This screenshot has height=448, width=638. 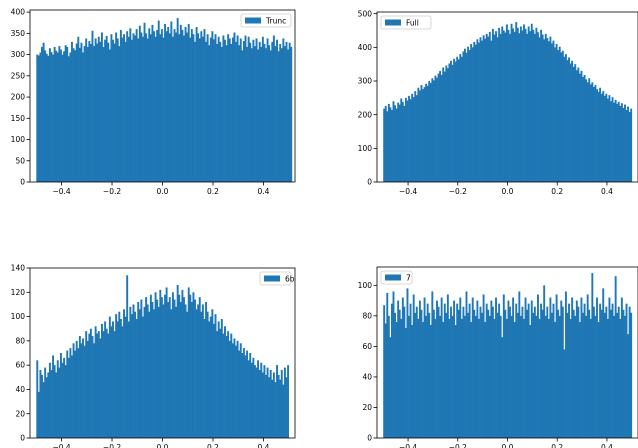 I want to click on y-tick-label: 300, so click(x=18, y=54).